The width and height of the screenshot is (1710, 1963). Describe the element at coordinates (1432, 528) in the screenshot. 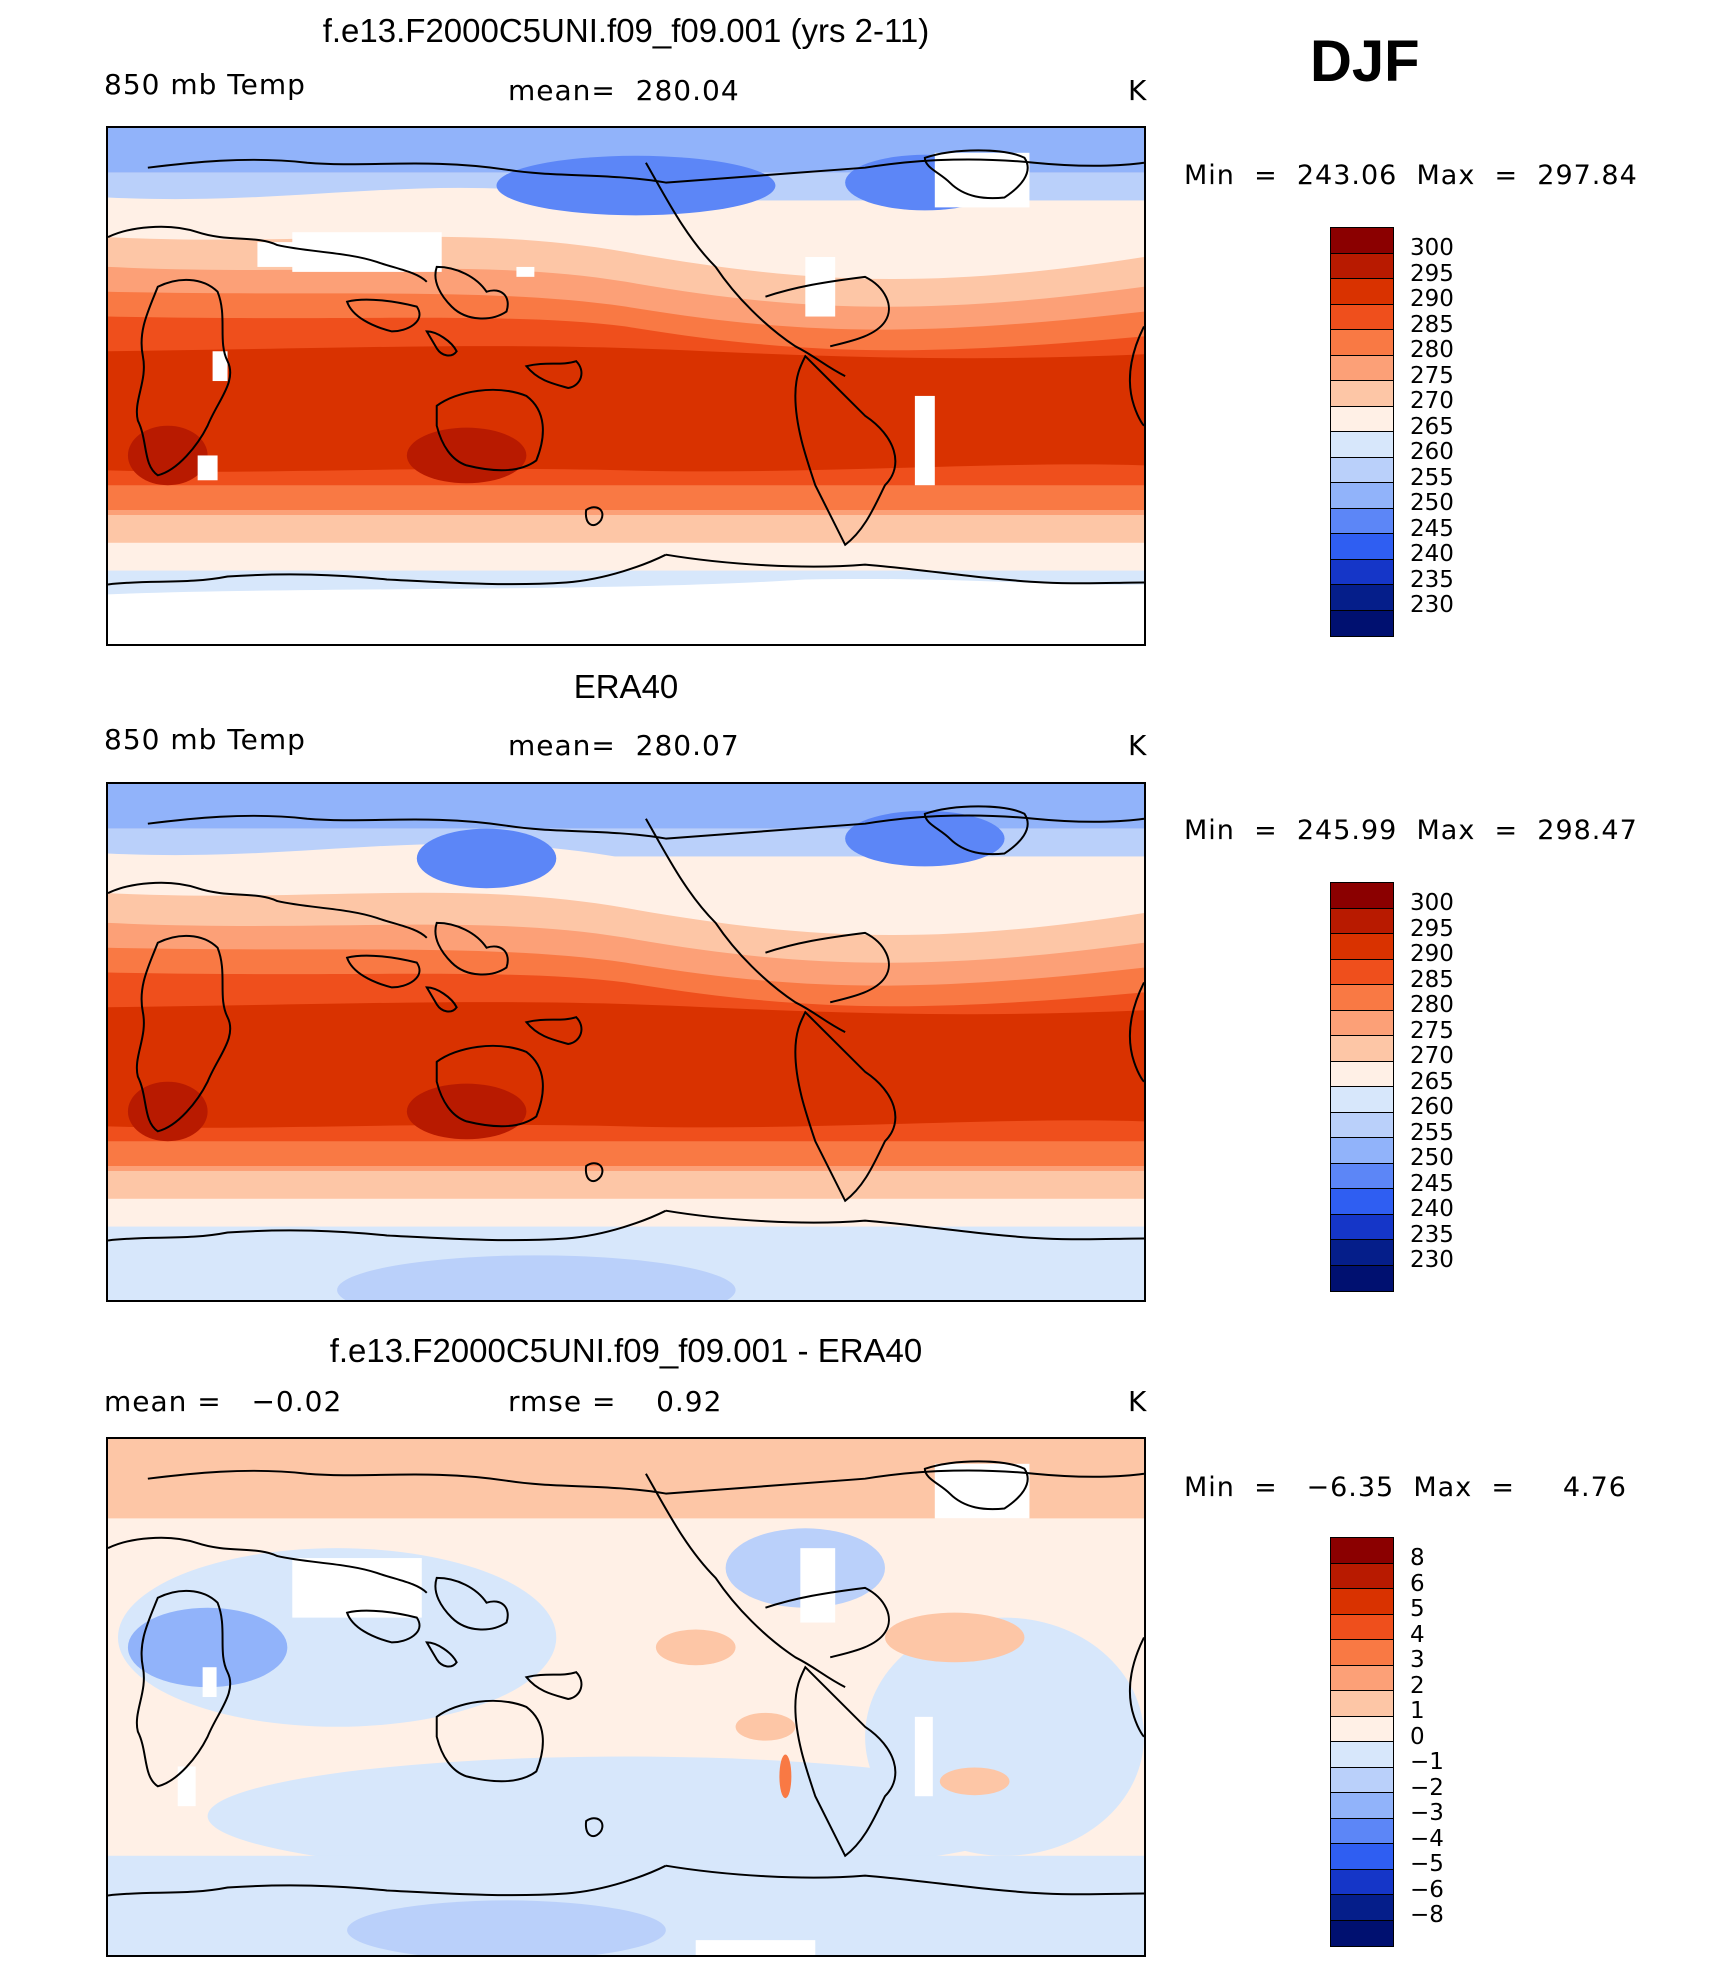

I see `colorbar-tick-label: 245` at that location.